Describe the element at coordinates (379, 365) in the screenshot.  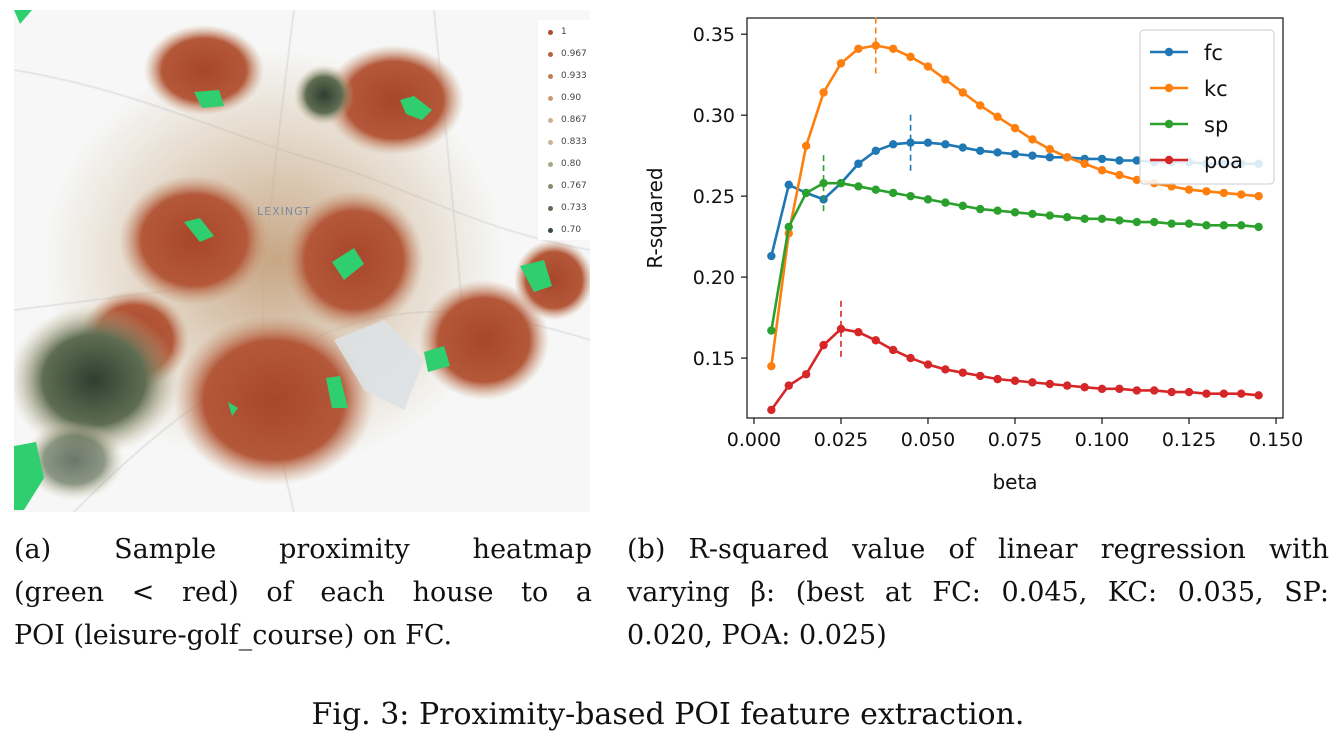
I see `urban-core` at that location.